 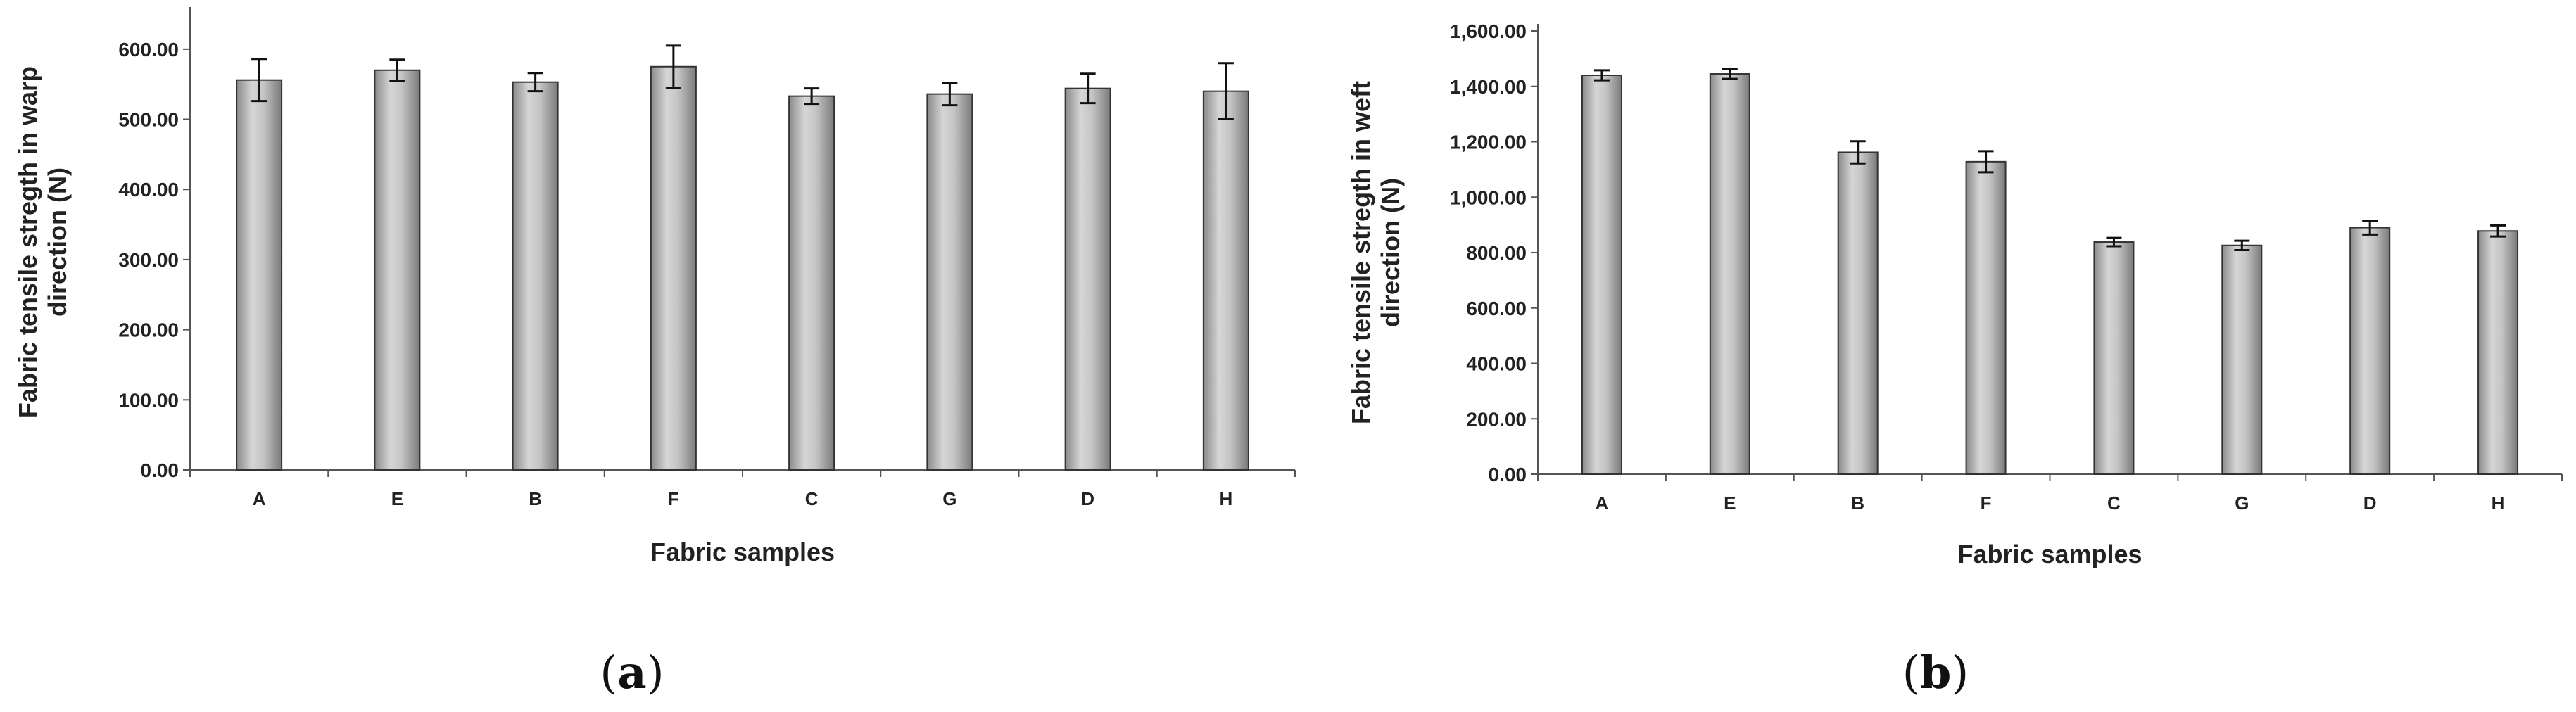 I want to click on panel-label-b: (b), so click(x=1935, y=673).